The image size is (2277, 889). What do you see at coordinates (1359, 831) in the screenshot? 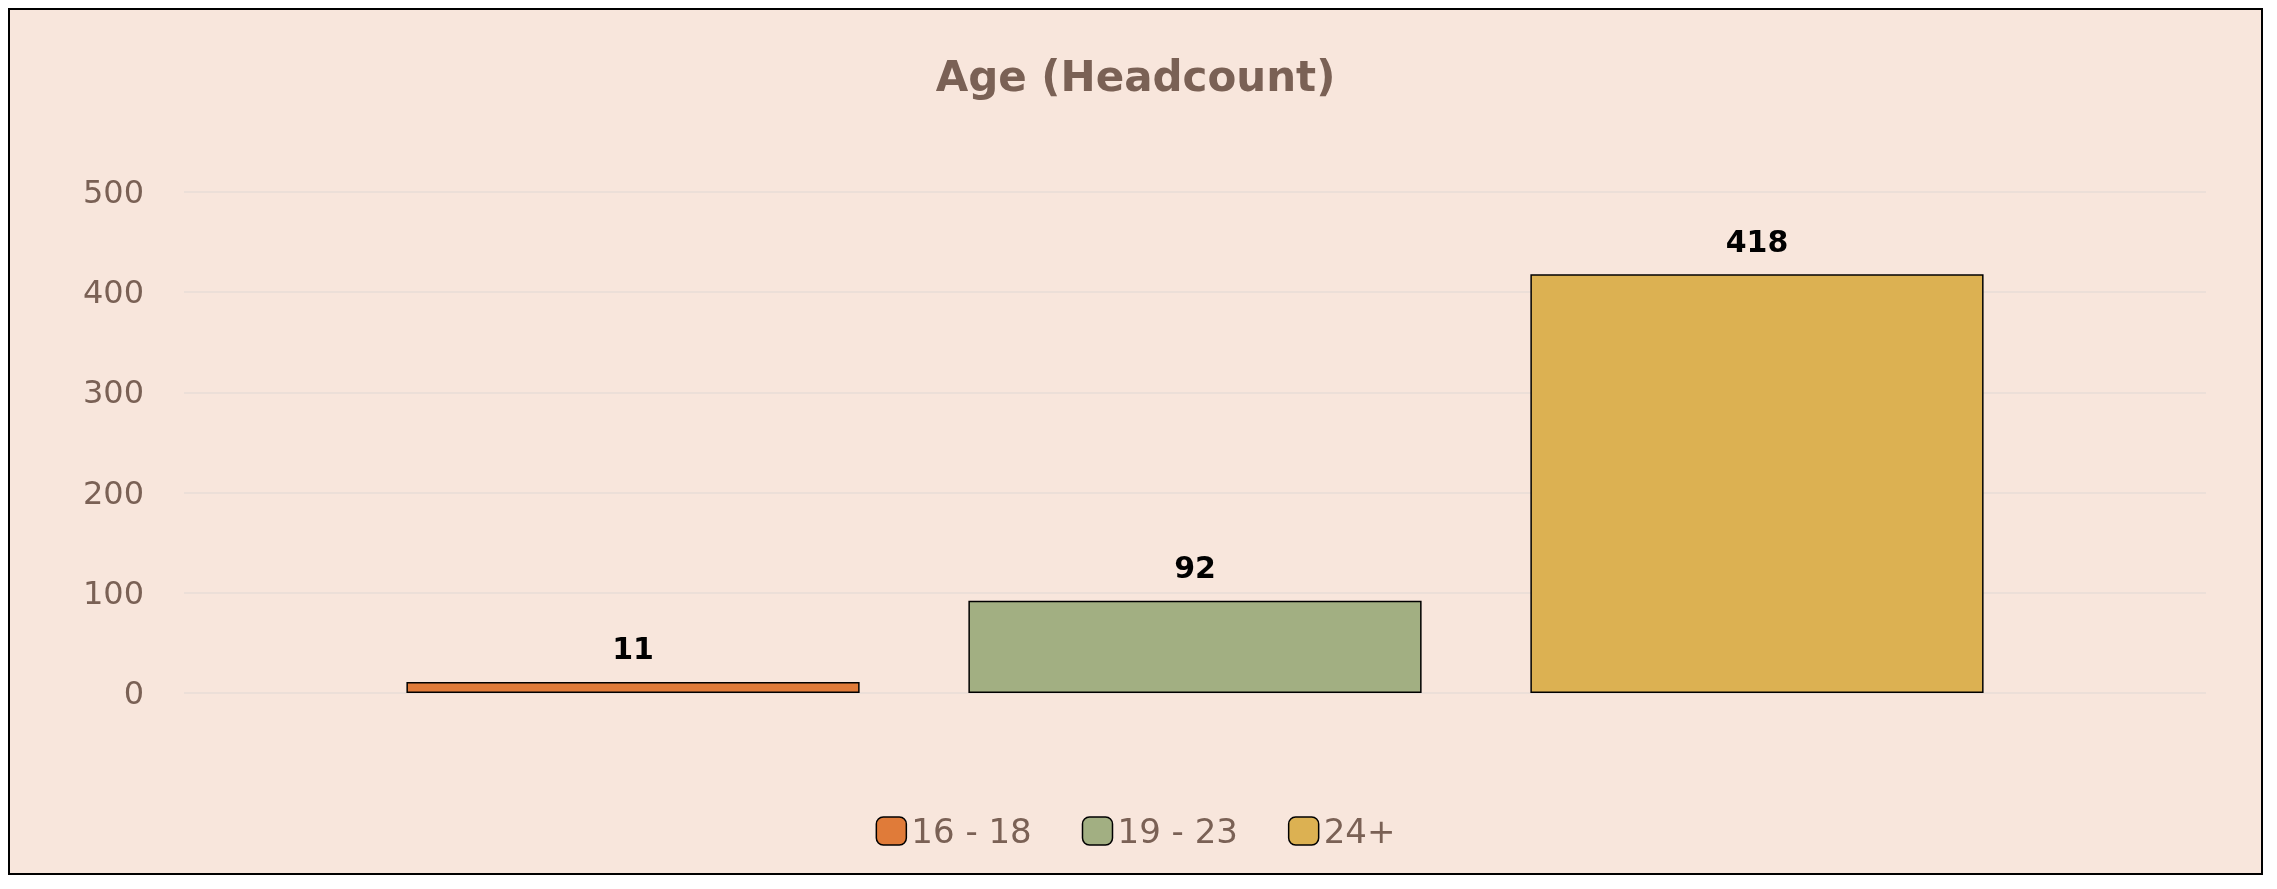
I see `legend-label: 24+` at bounding box center [1359, 831].